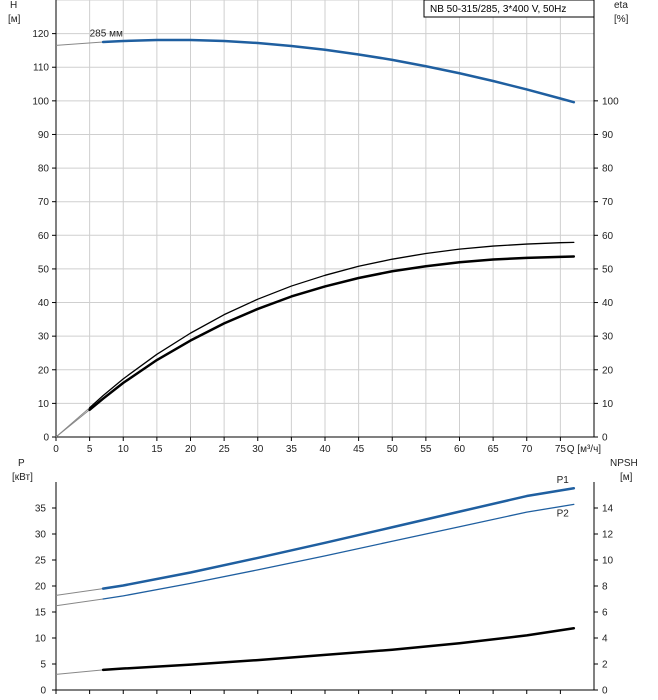 This screenshot has width=658, height=700. Describe the element at coordinates (40, 101) in the screenshot. I see `y-left-tick-label: 100` at that location.